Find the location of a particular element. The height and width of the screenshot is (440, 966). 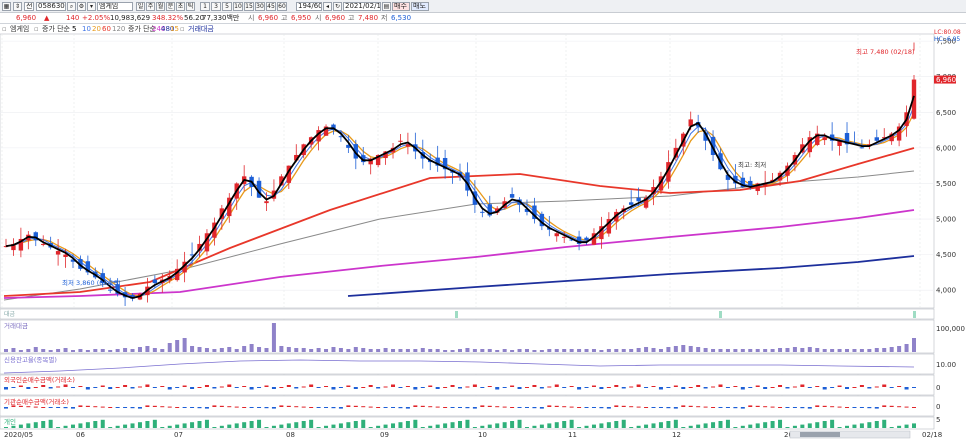

amount-b: 77,330백만 is located at coordinates (221, 18).